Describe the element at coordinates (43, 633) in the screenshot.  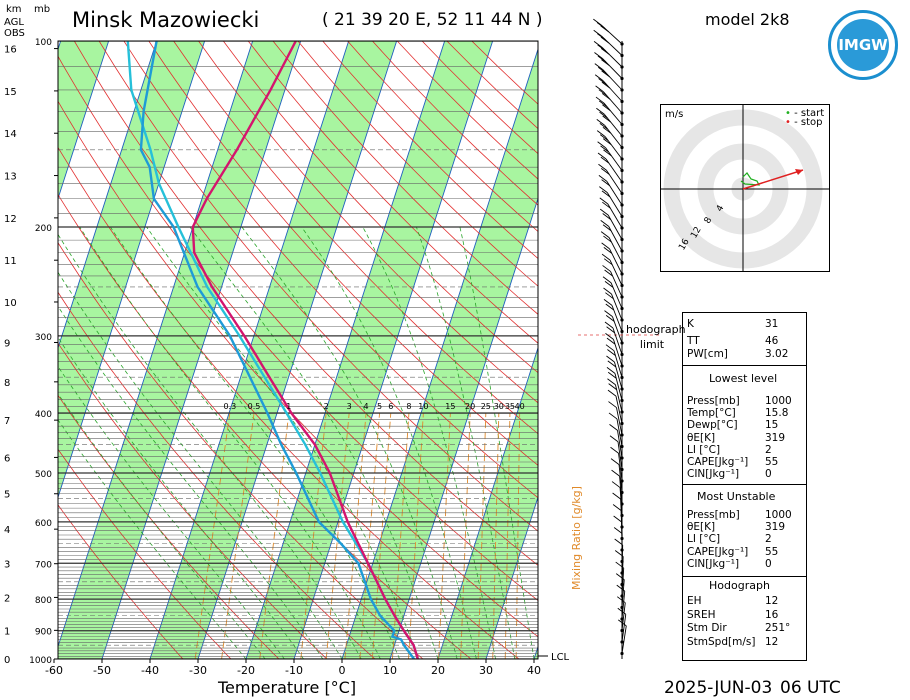
I see `pressure-tick-label: 900` at that location.